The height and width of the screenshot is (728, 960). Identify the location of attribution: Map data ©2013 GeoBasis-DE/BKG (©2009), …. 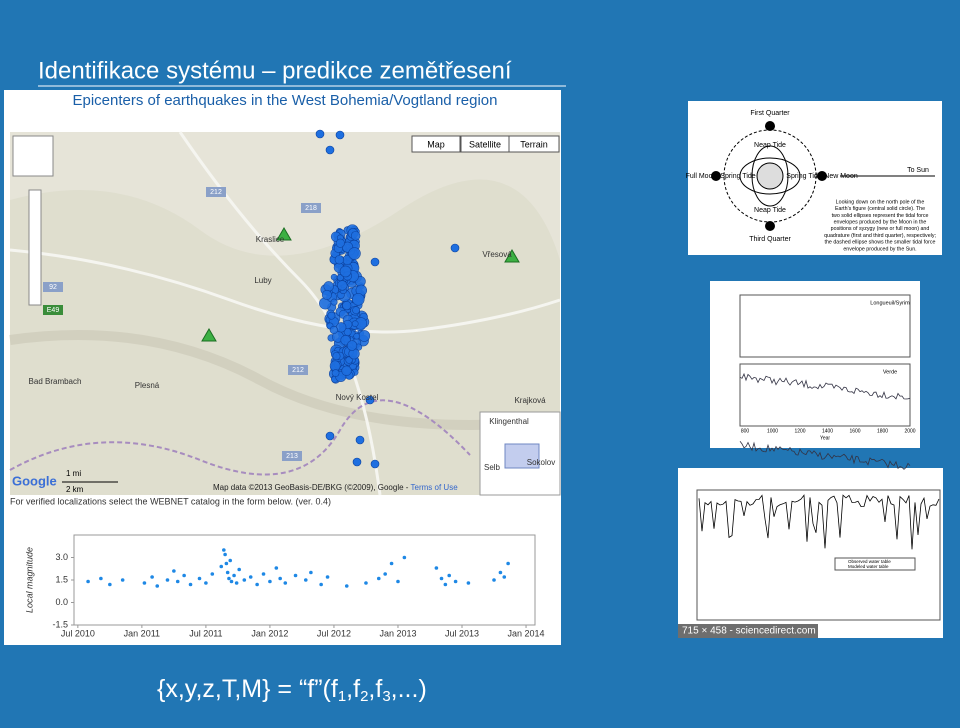
(335, 487).